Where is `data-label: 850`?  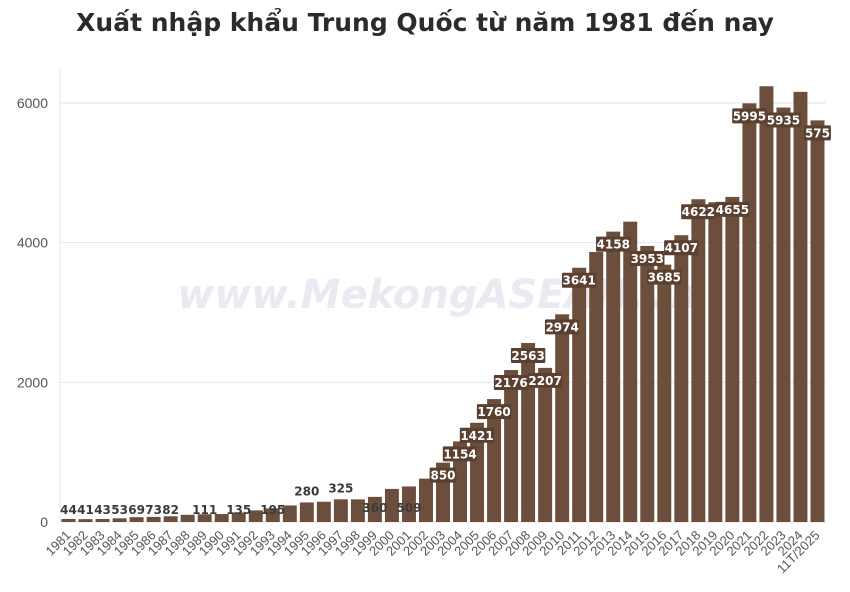 data-label: 850 is located at coordinates (442, 476).